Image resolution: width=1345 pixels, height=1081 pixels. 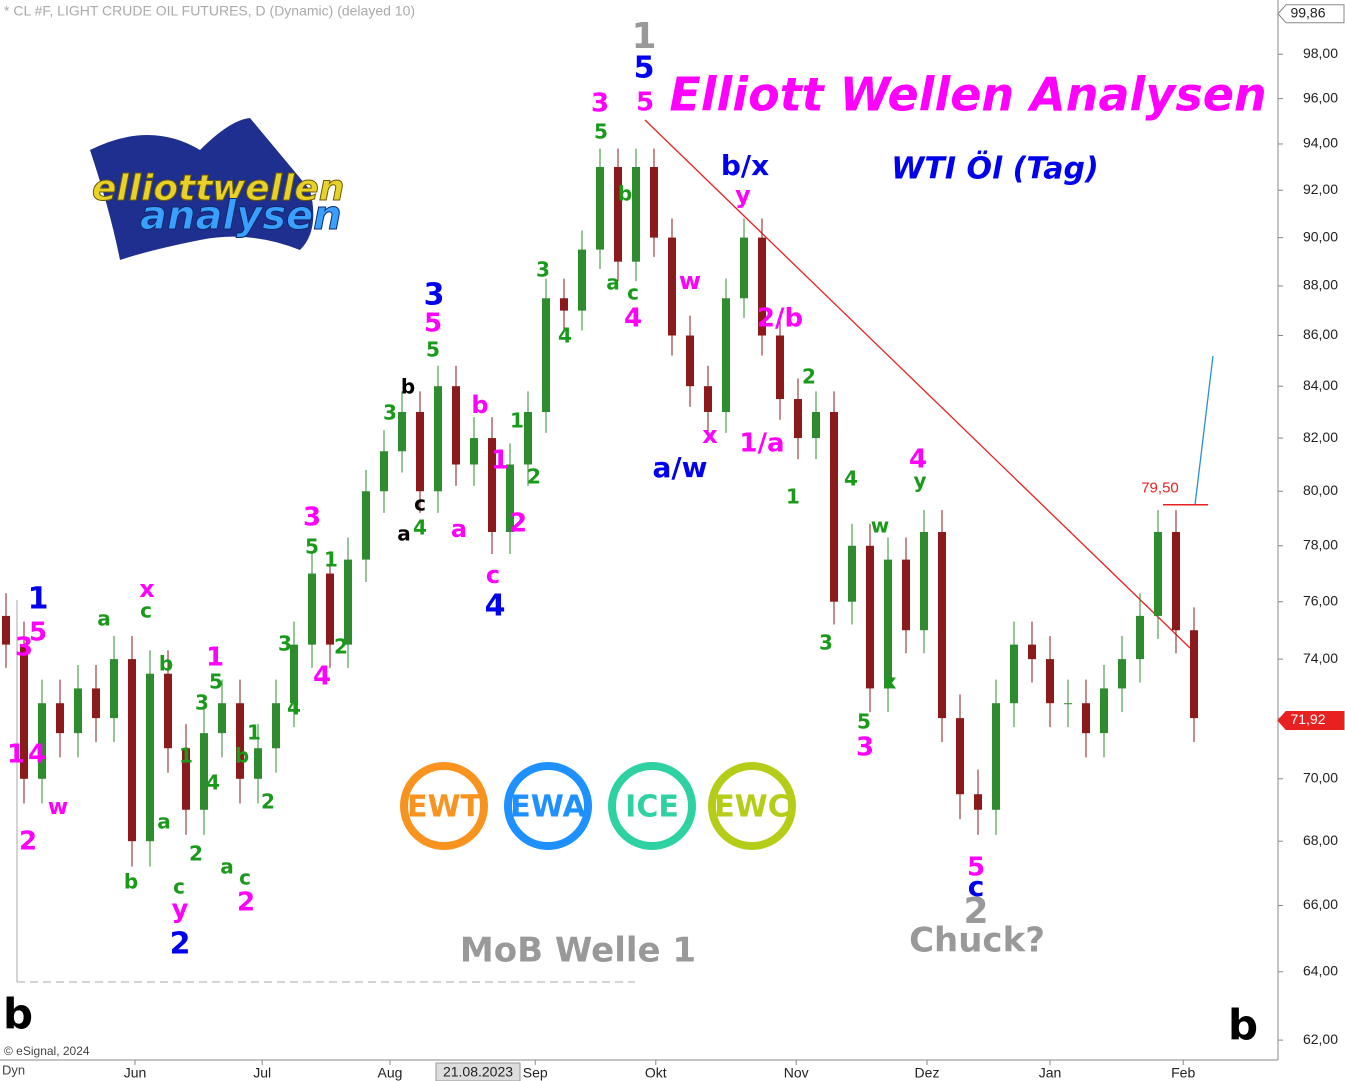 What do you see at coordinates (1307, 719) in the screenshot?
I see `price-tag-label: 71,92` at bounding box center [1307, 719].